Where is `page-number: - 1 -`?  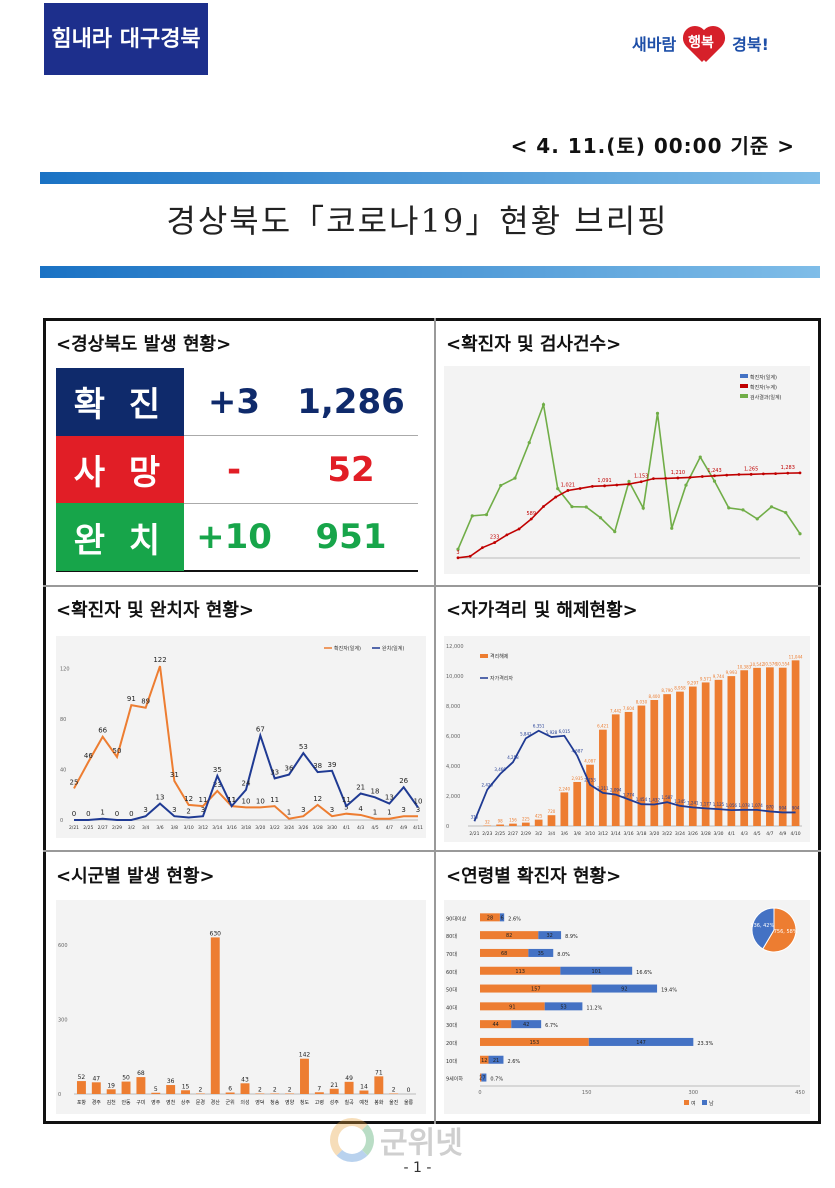 page-number: - 1 - is located at coordinates (417, 1168).